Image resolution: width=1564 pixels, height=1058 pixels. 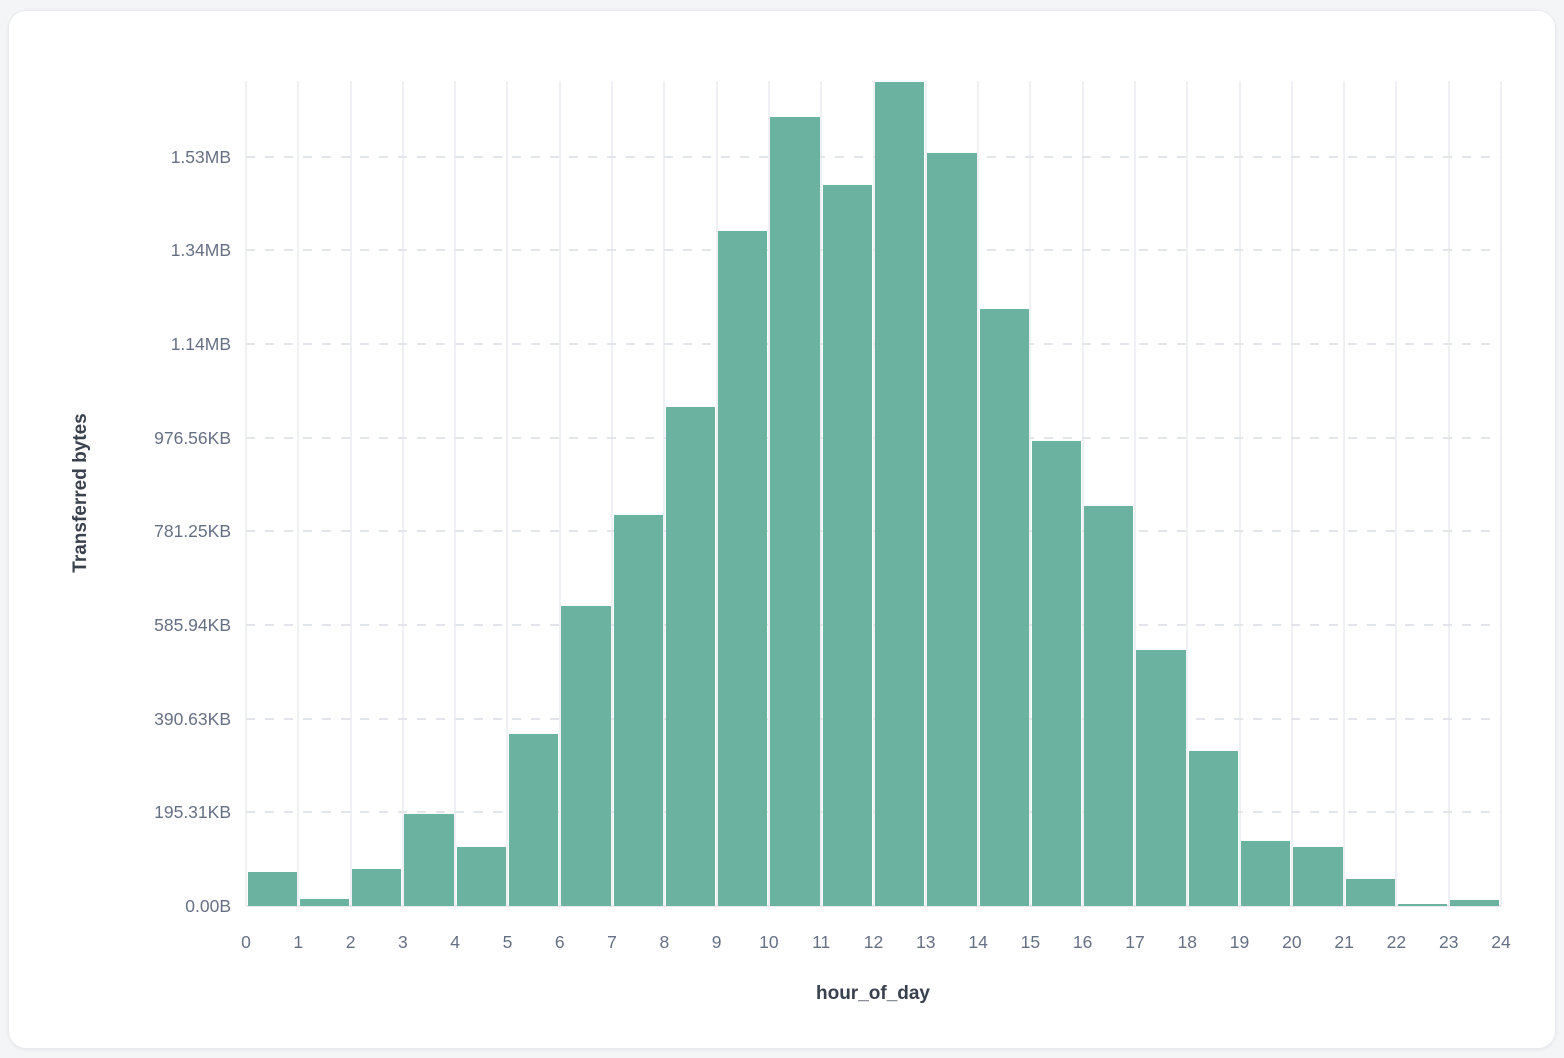 I want to click on x-tick-label: 19, so click(x=1239, y=942).